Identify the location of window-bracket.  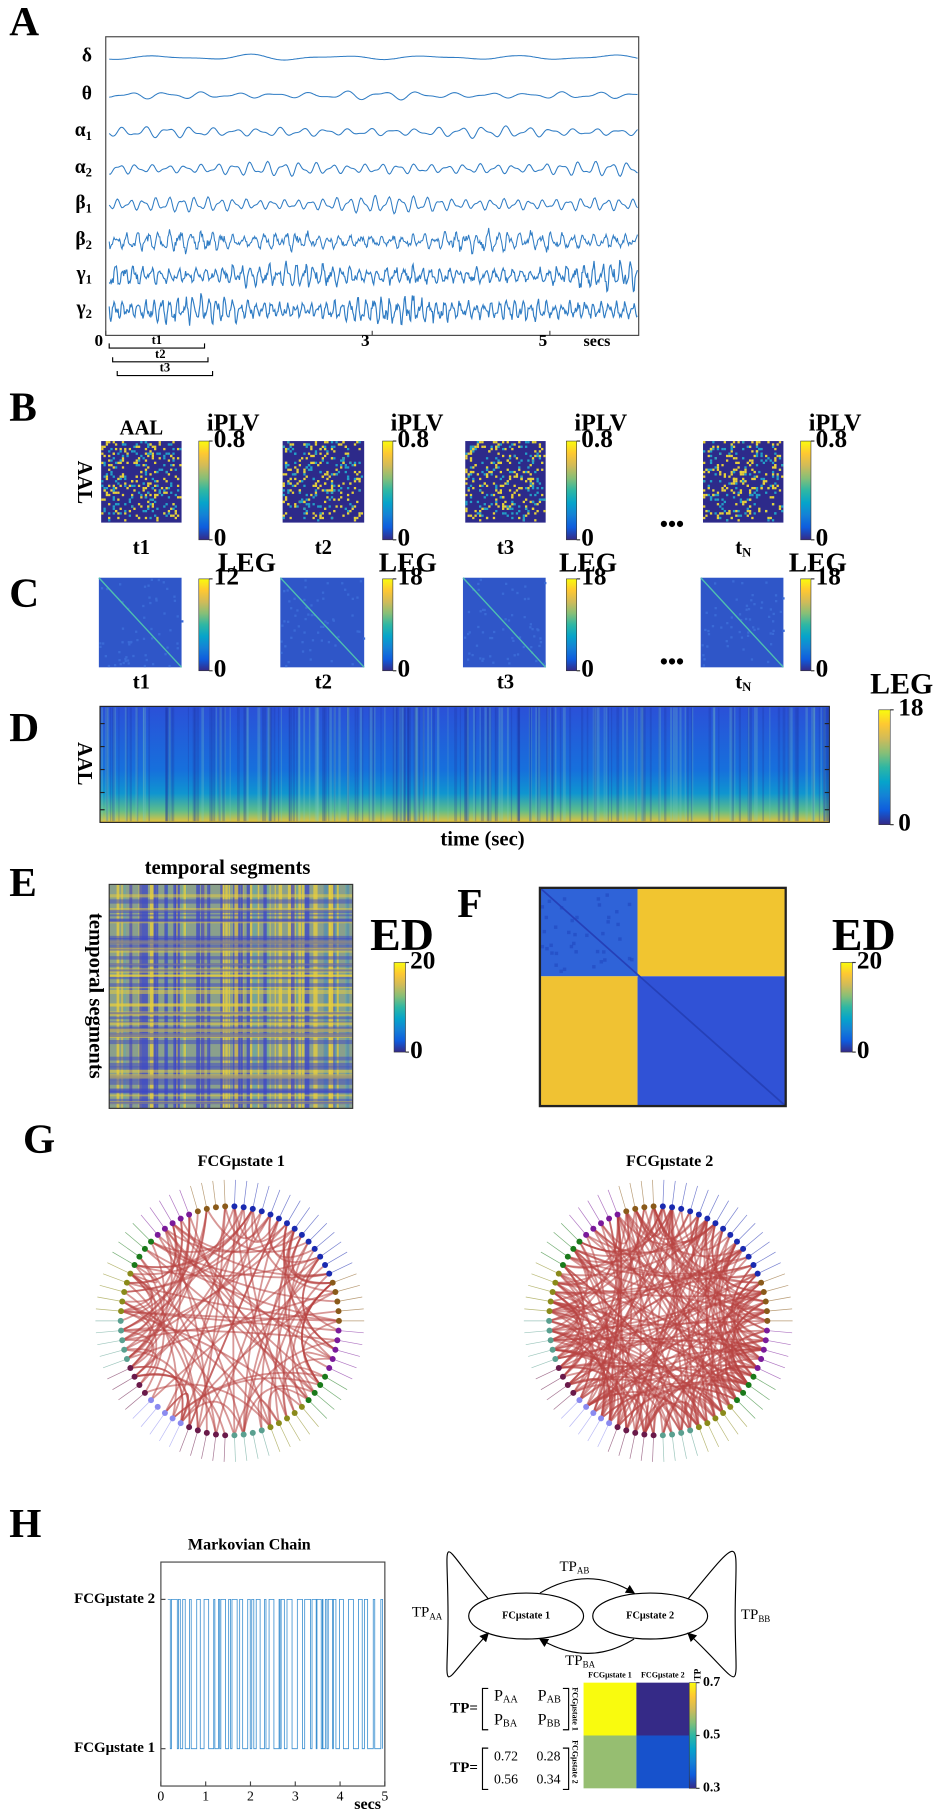
(160, 360).